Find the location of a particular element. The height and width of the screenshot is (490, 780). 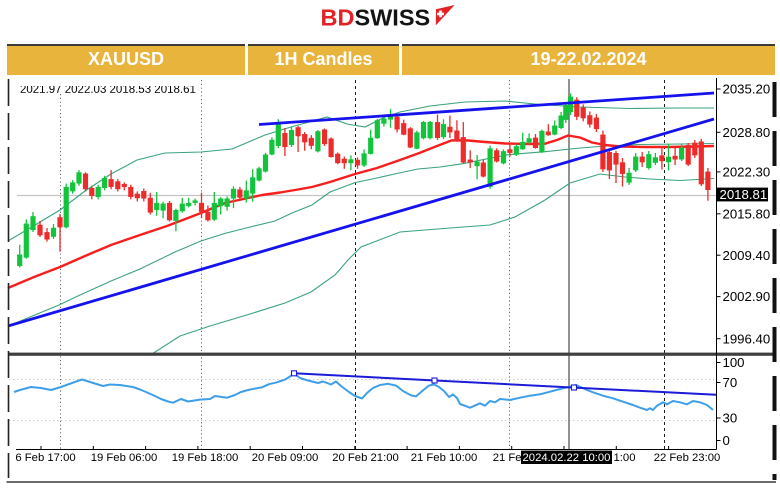

svg-text: 2024.02.22 10:00 is located at coordinates (567, 458).